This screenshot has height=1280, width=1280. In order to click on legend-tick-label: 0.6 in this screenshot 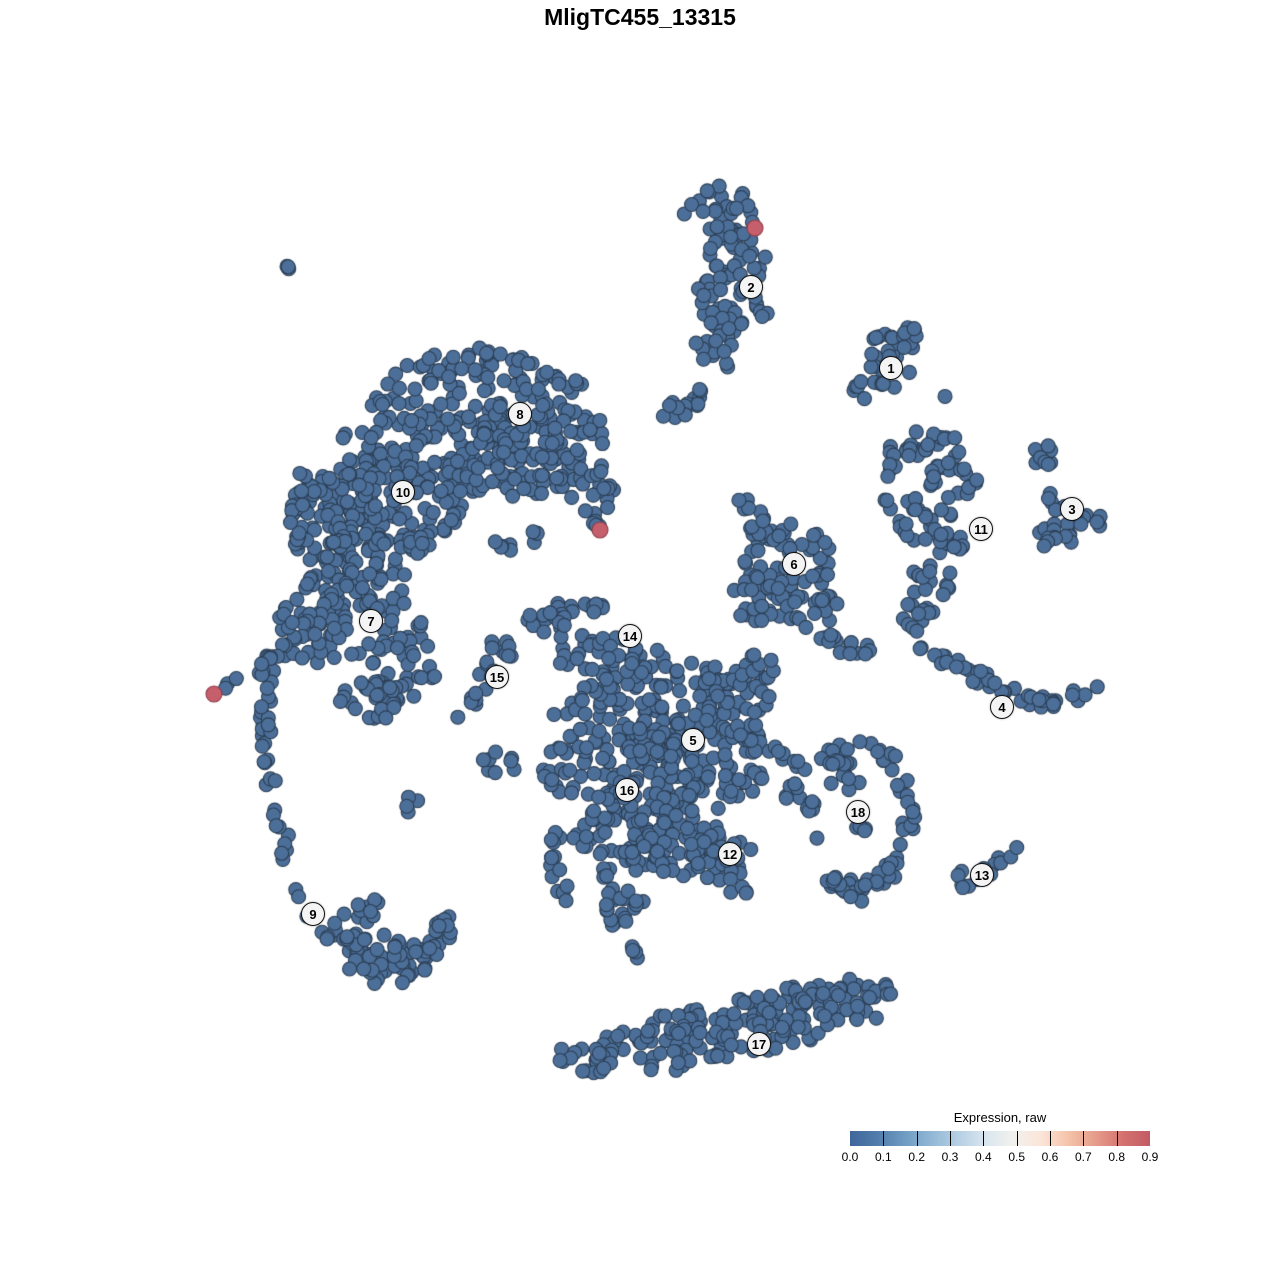, I will do `click(1050, 1157)`.